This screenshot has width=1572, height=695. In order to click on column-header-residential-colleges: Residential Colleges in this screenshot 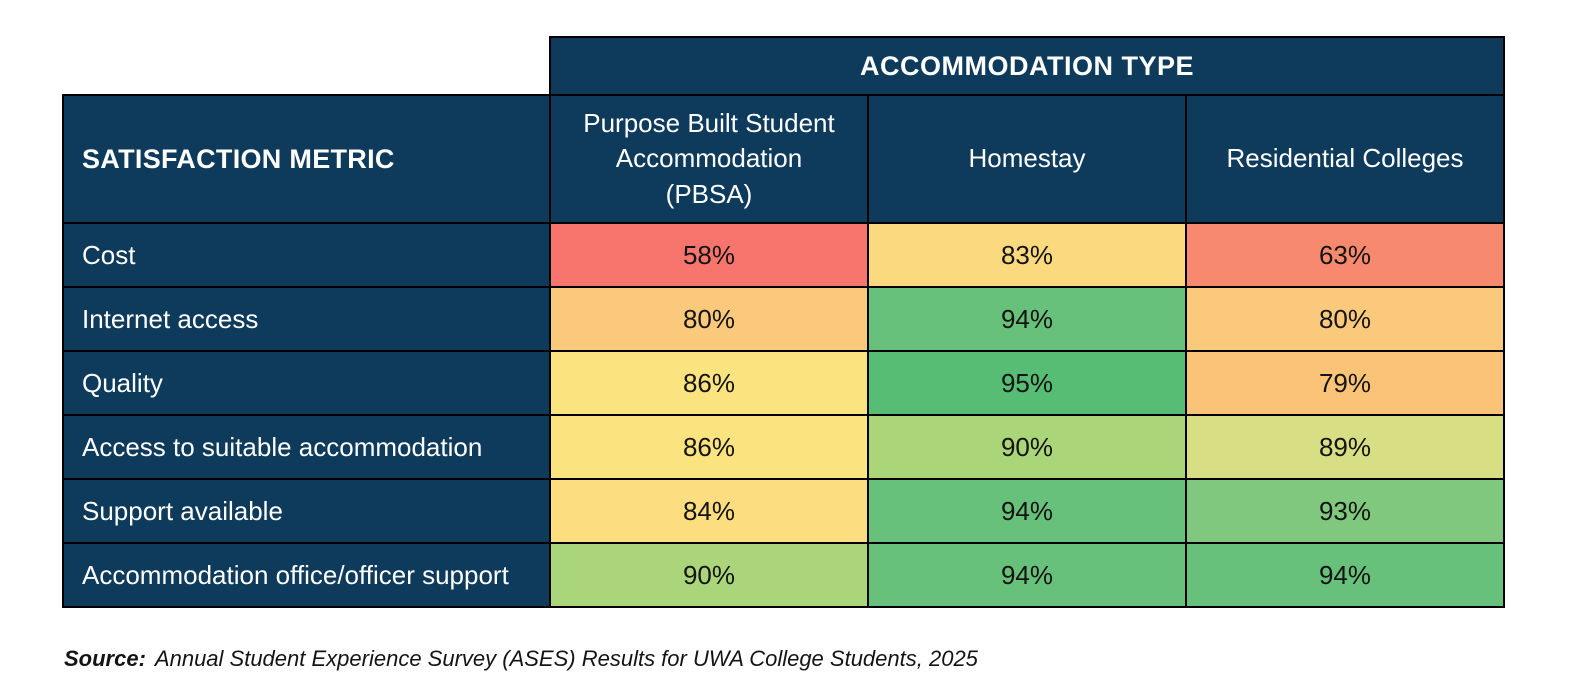, I will do `click(1345, 159)`.